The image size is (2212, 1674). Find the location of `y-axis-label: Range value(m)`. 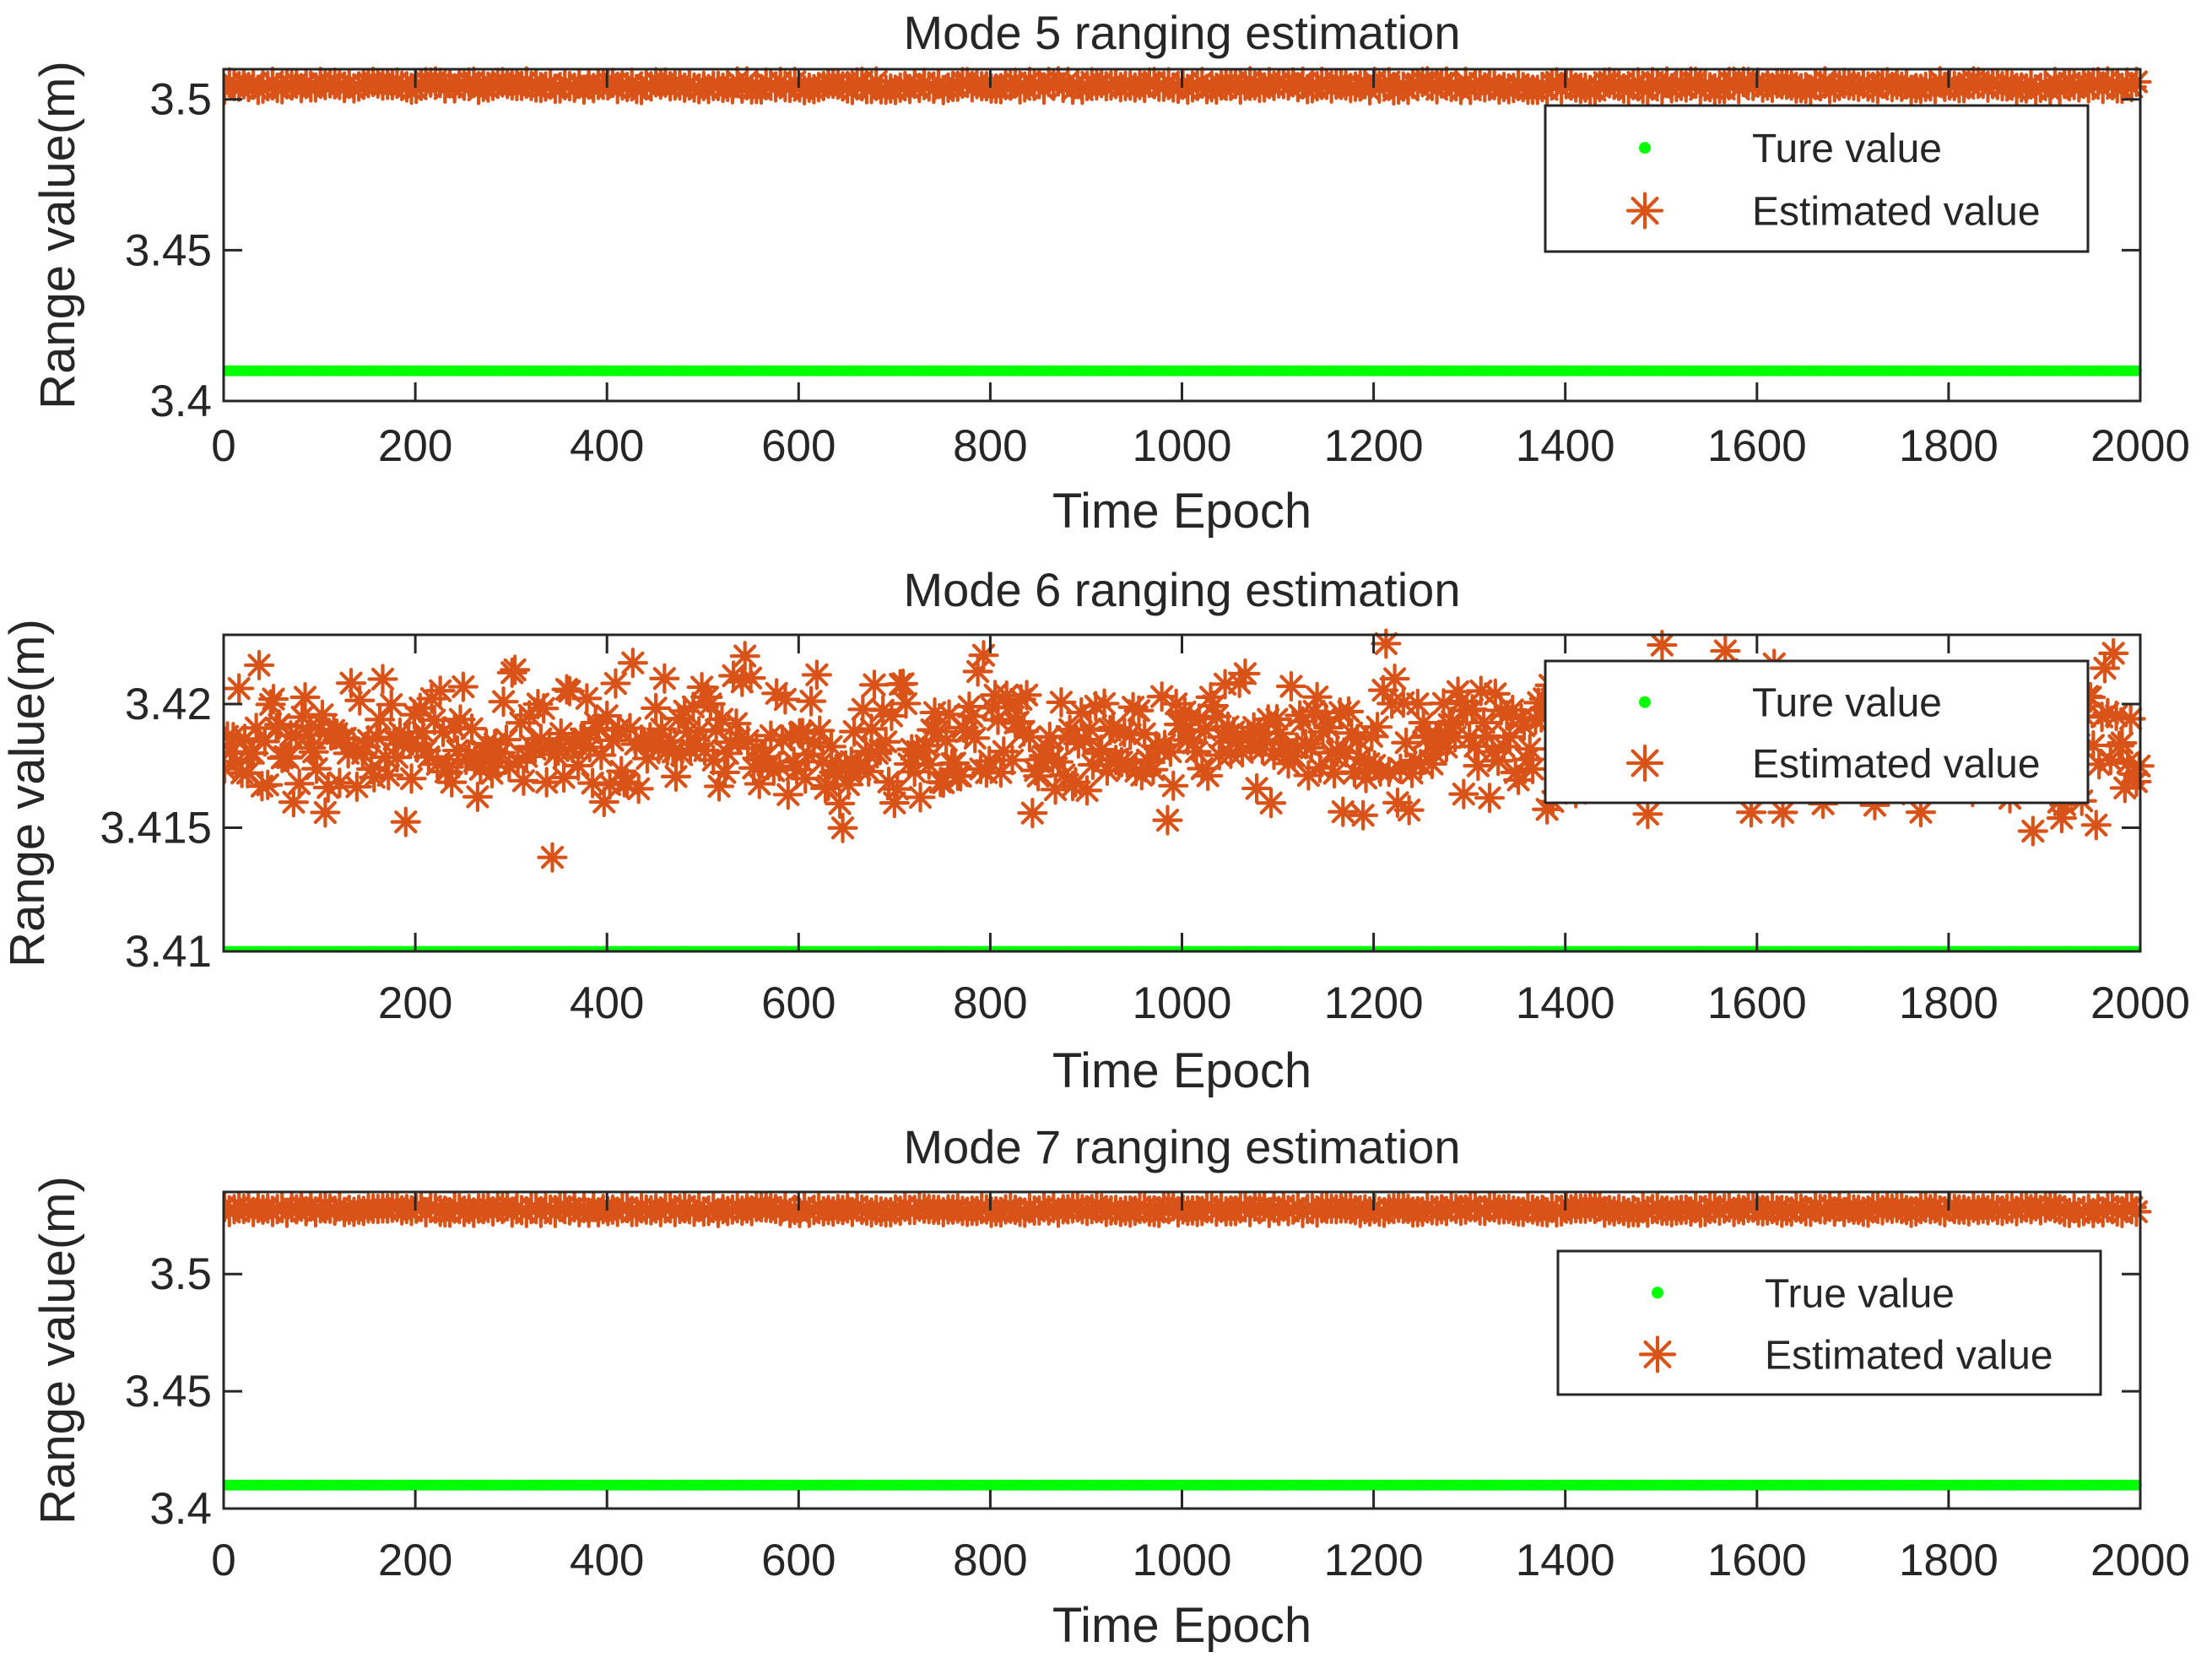

y-axis-label: Range value(m) is located at coordinates (58, 235).